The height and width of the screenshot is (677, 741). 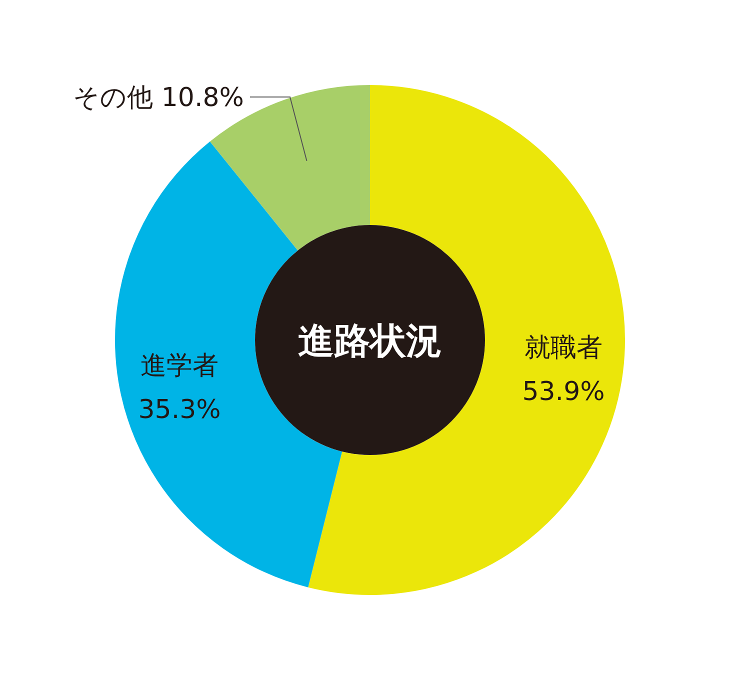 What do you see at coordinates (158, 98) in the screenshot?
I see `slice-label: その他 10.8%` at bounding box center [158, 98].